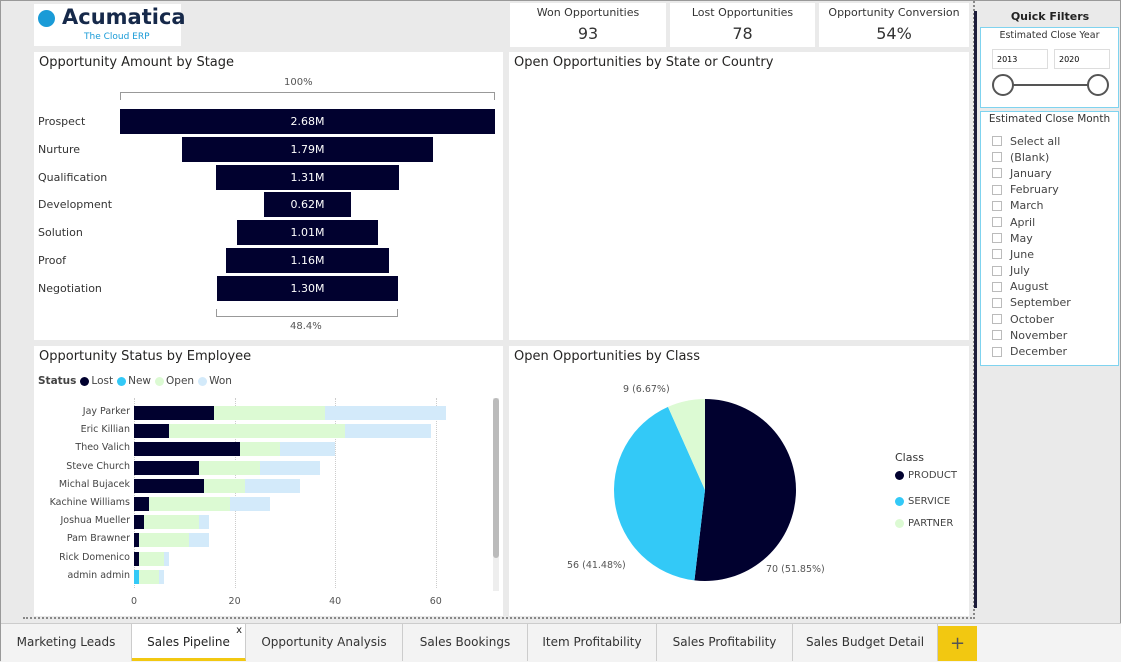 The width and height of the screenshot is (1121, 662). I want to click on kpi-value: 54%, so click(894, 33).